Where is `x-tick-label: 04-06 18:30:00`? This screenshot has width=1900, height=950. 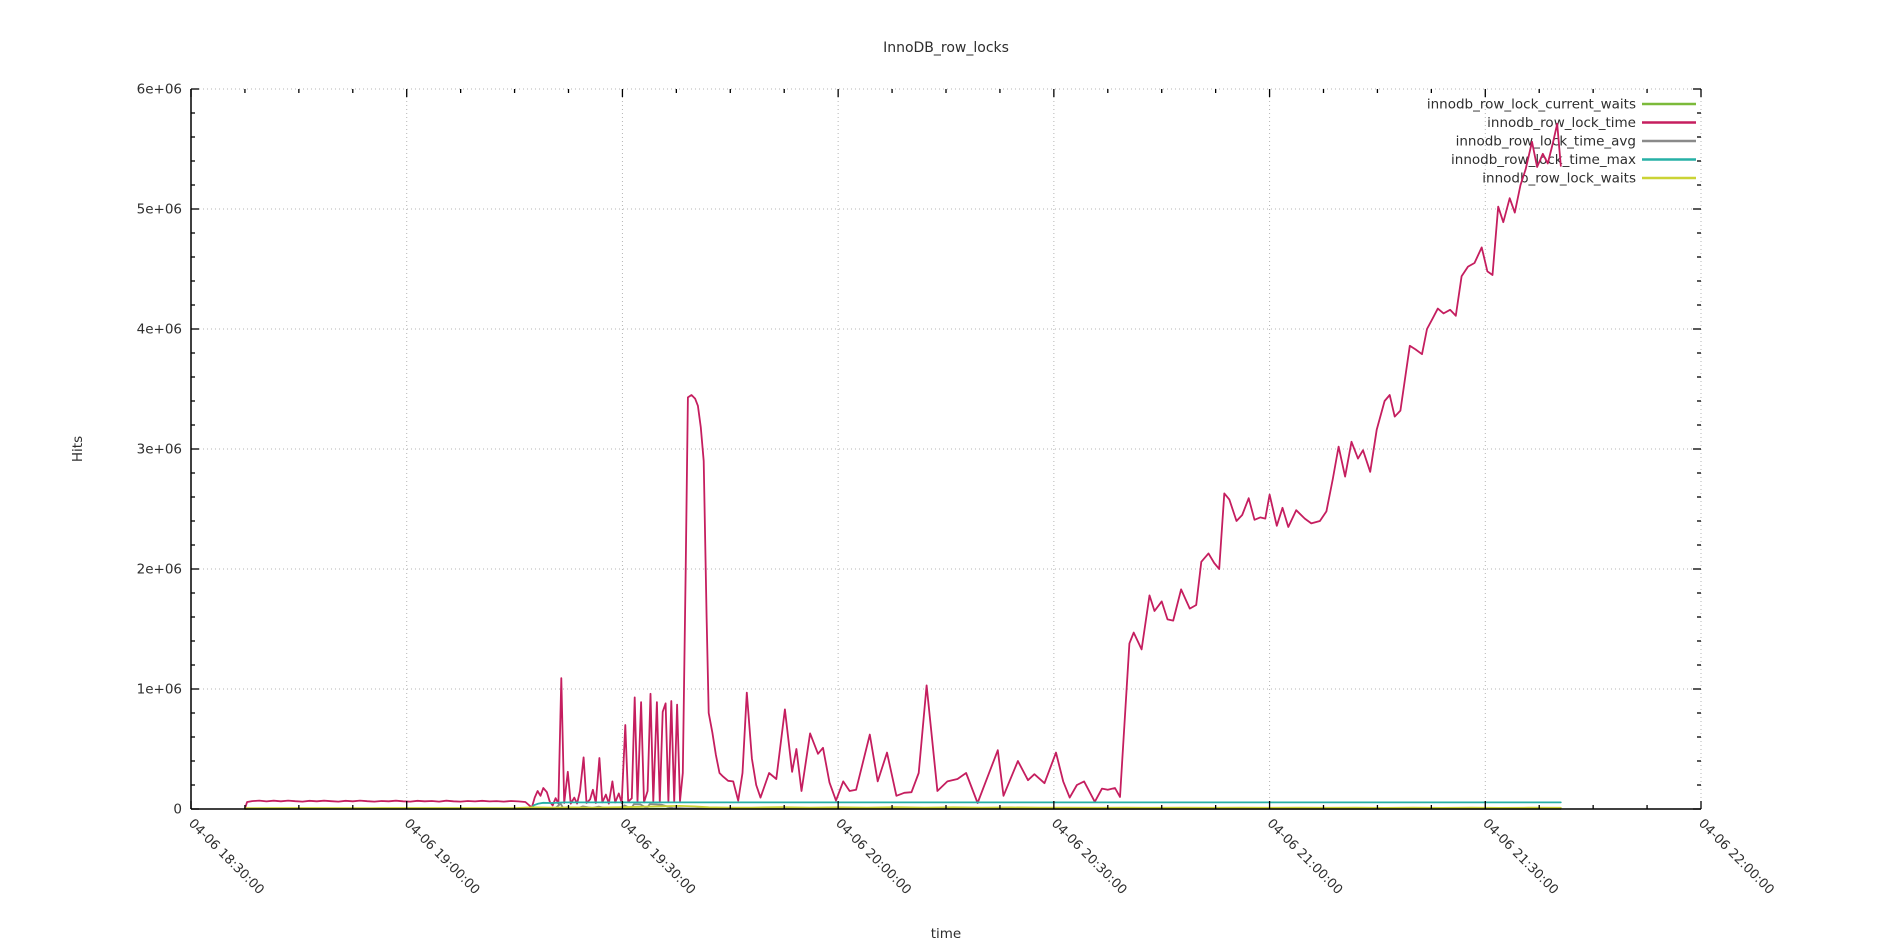 x-tick-label: 04-06 18:30:00 is located at coordinates (226, 857).